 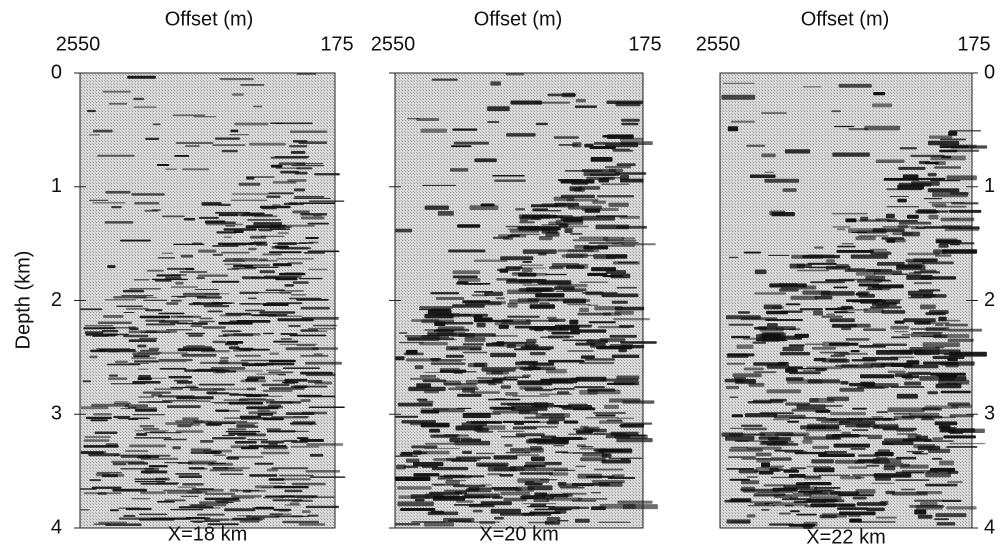 I want to click on panel-caption: X=22 km, so click(x=845, y=537).